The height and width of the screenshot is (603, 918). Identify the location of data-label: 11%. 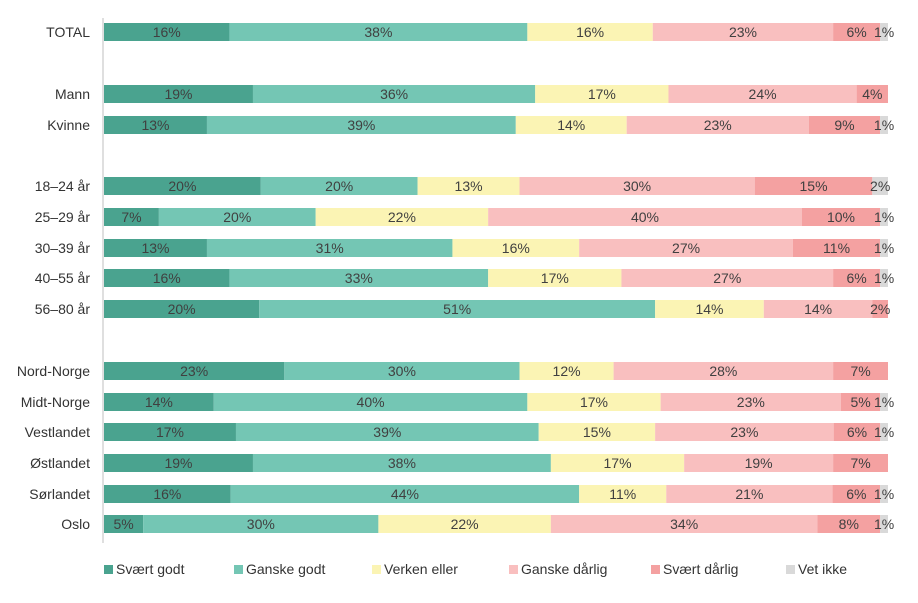
(836, 248).